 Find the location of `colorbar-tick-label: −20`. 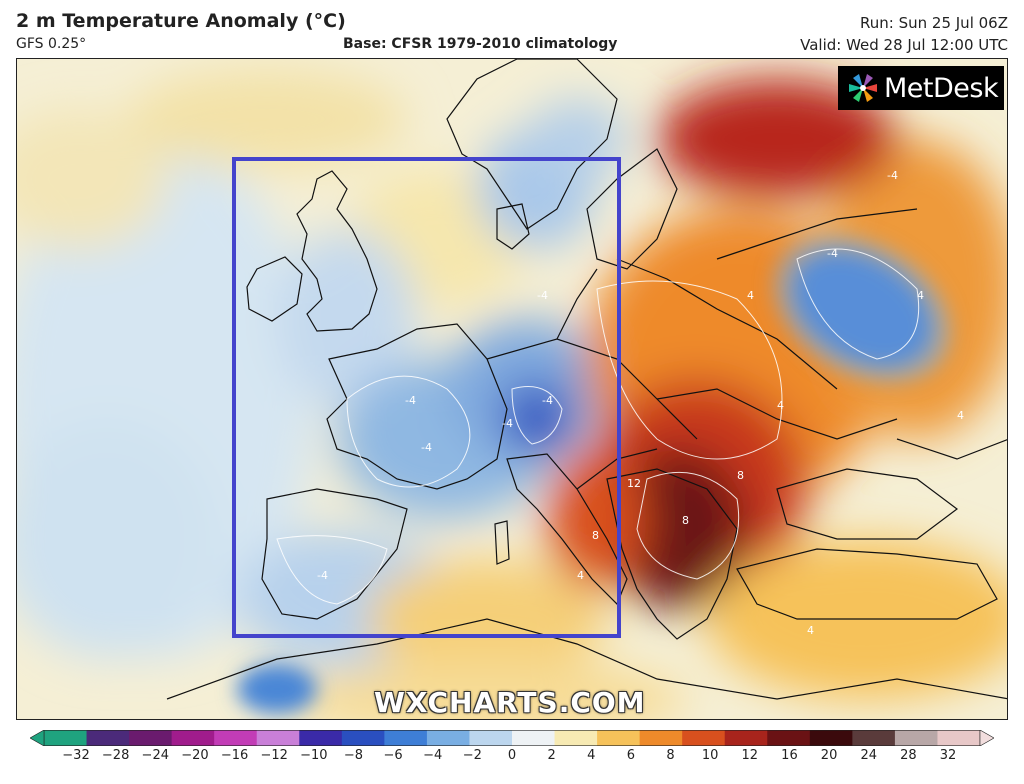

colorbar-tick-label: −20 is located at coordinates (195, 755).